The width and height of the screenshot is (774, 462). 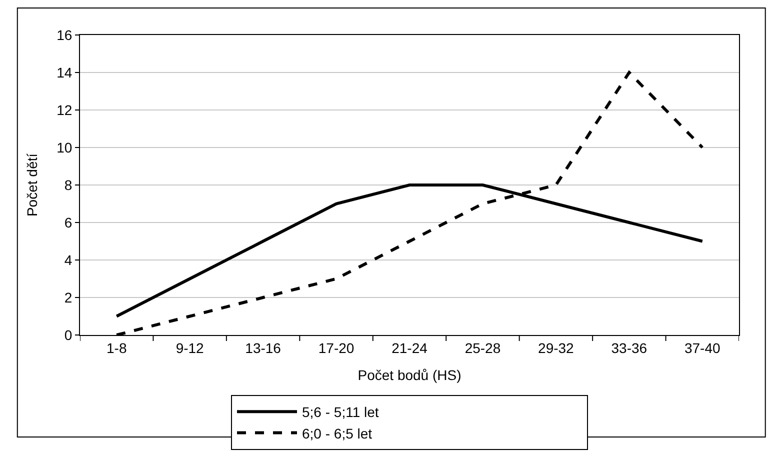 I want to click on x-tick-label: 33-36, so click(x=629, y=348).